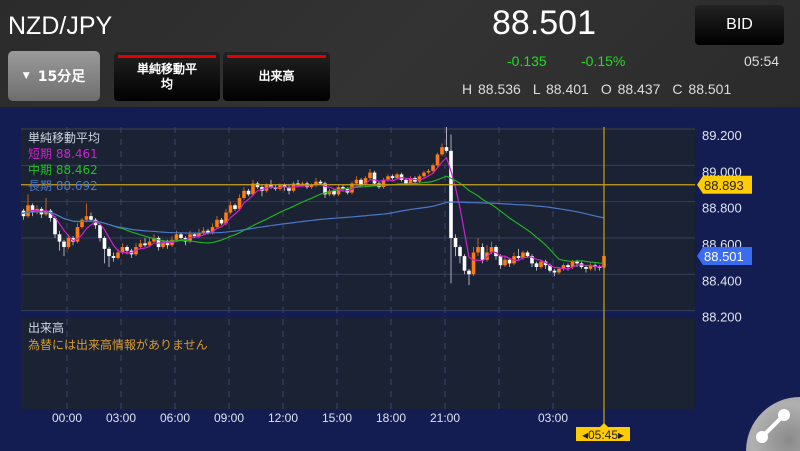 This screenshot has height=451, width=800. Describe the element at coordinates (229, 418) in the screenshot. I see `time-tick-label: 09:00` at that location.